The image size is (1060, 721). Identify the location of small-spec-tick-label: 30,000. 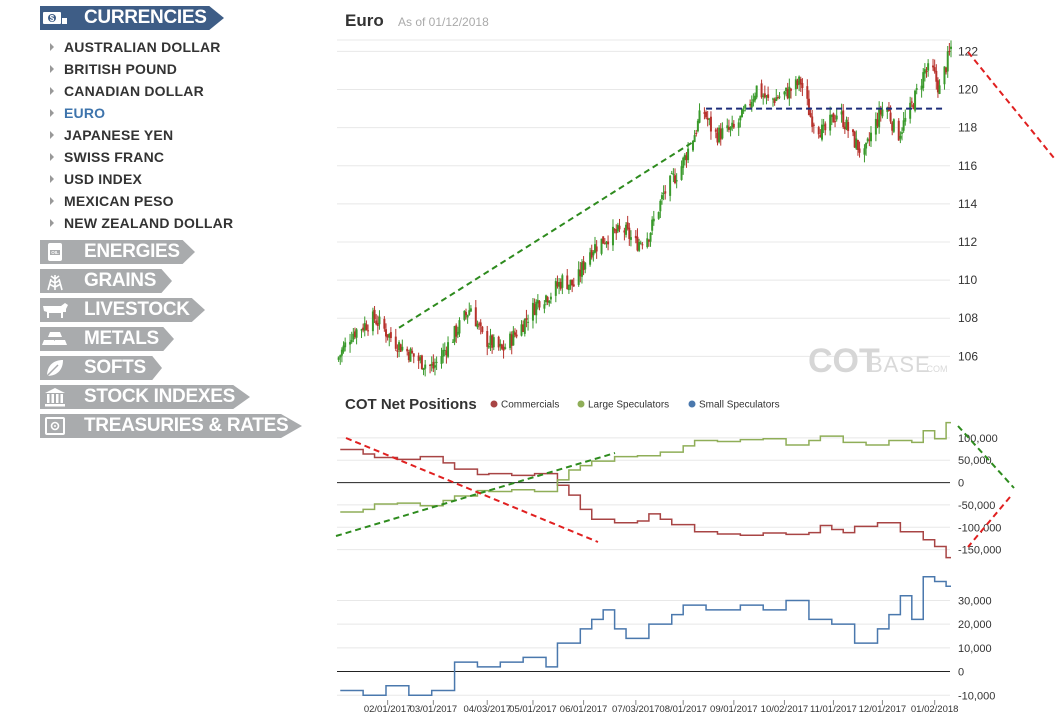
(975, 601).